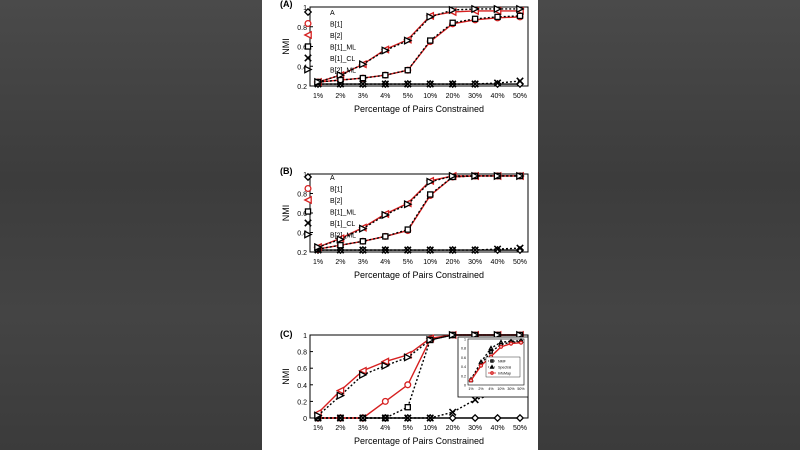 Image resolution: width=800 pixels, height=450 pixels. I want to click on panel-0-xtick-label-6: 20%, so click(453, 96).